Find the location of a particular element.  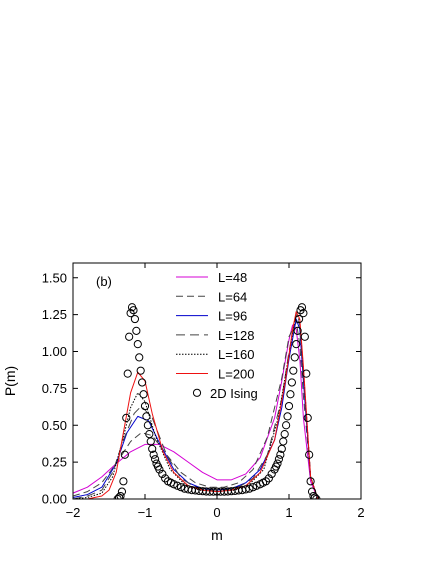

legend: L=48 L=64 L=96 L=128 L=160 L=200 2D Ising is located at coordinates (217, 335).